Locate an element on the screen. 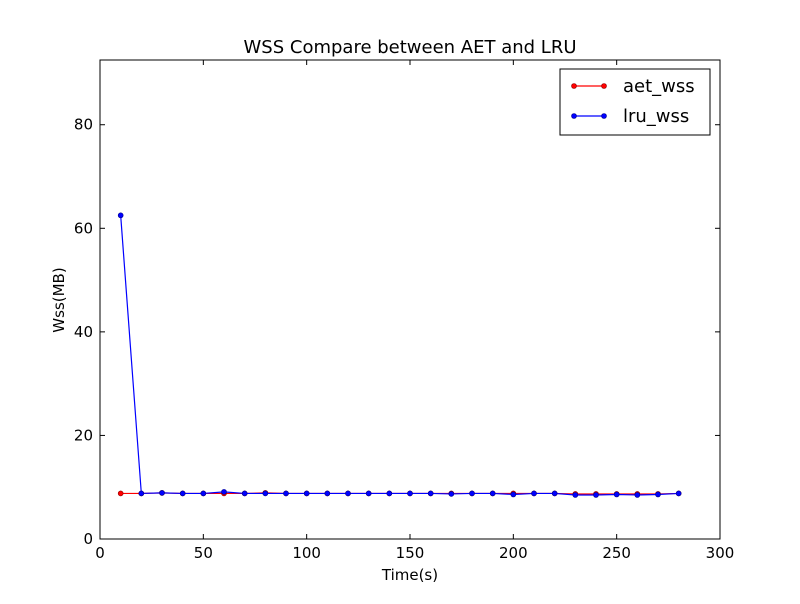 The width and height of the screenshot is (800, 604). x-tick-label-1: 50 is located at coordinates (203, 553).